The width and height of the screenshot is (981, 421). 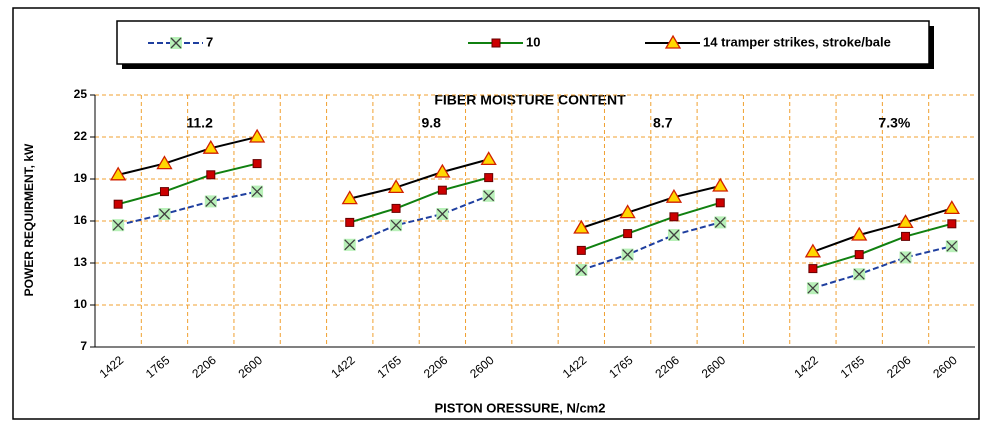 I want to click on legend-label: 7, so click(x=209, y=41).